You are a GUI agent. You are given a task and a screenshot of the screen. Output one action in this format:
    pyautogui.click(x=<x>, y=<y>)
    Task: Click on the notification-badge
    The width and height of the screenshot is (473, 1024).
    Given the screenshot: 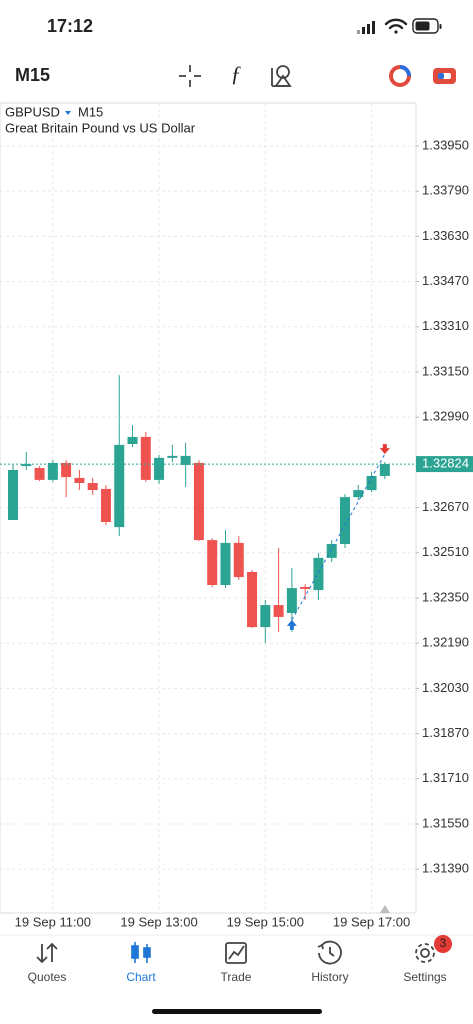 What is the action you would take?
    pyautogui.click(x=443, y=944)
    